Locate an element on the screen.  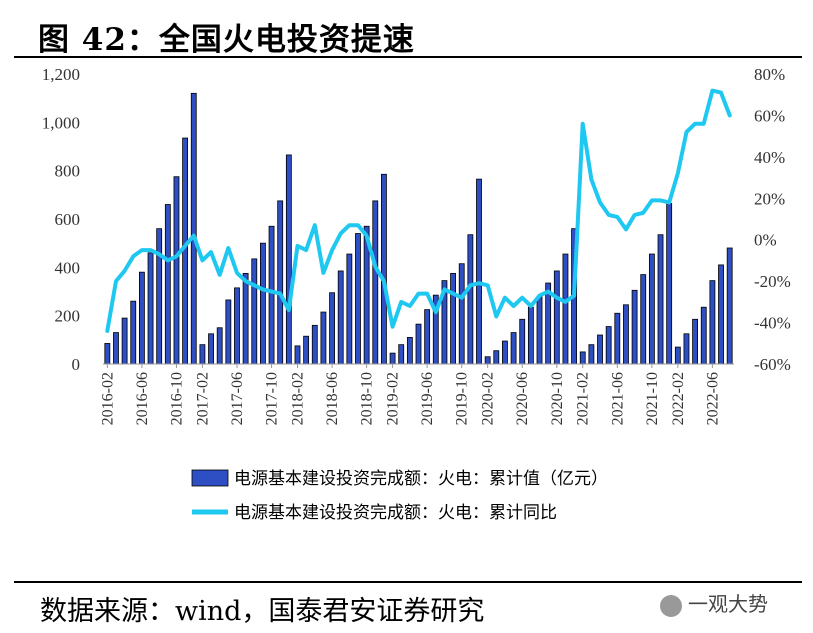
legend-line-label: 电源基本建设投资完成额：火电：累计同比 is located at coordinates (395, 512).